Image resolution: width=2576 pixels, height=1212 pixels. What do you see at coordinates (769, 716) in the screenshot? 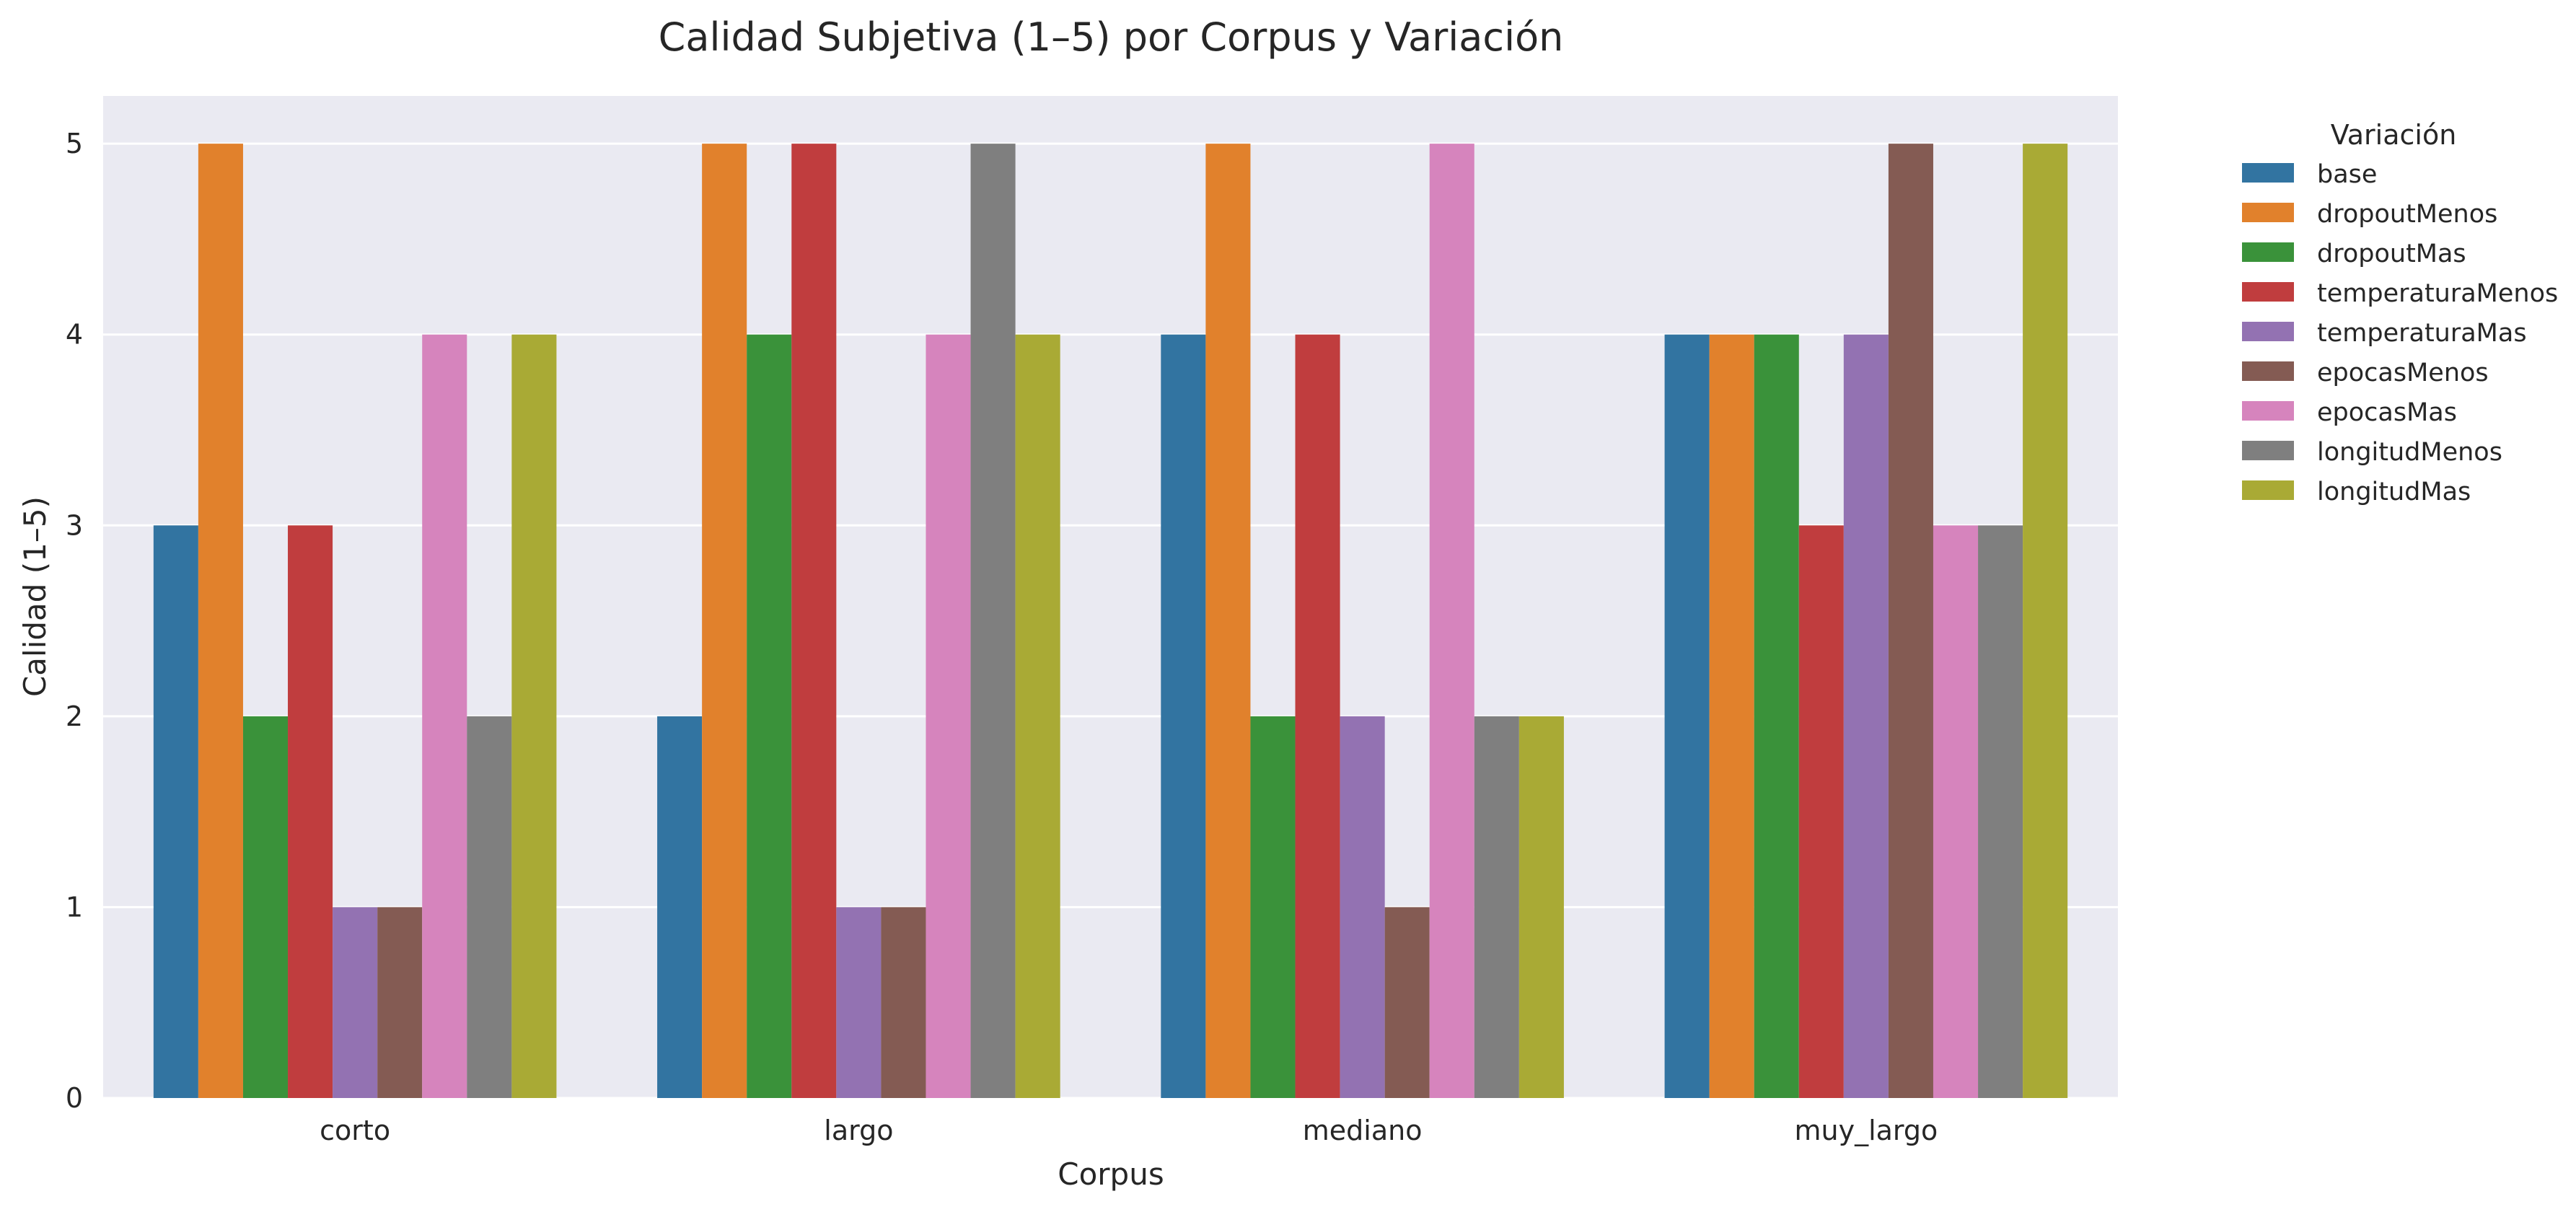
I see `bar-dropoutMas-largo` at bounding box center [769, 716].